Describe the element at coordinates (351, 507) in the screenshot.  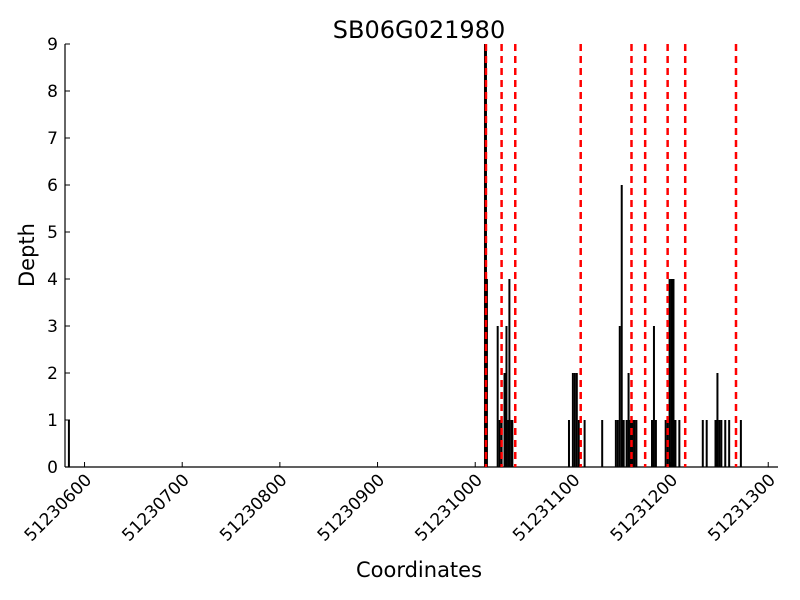
I see `x-tick-label: 51230900` at that location.